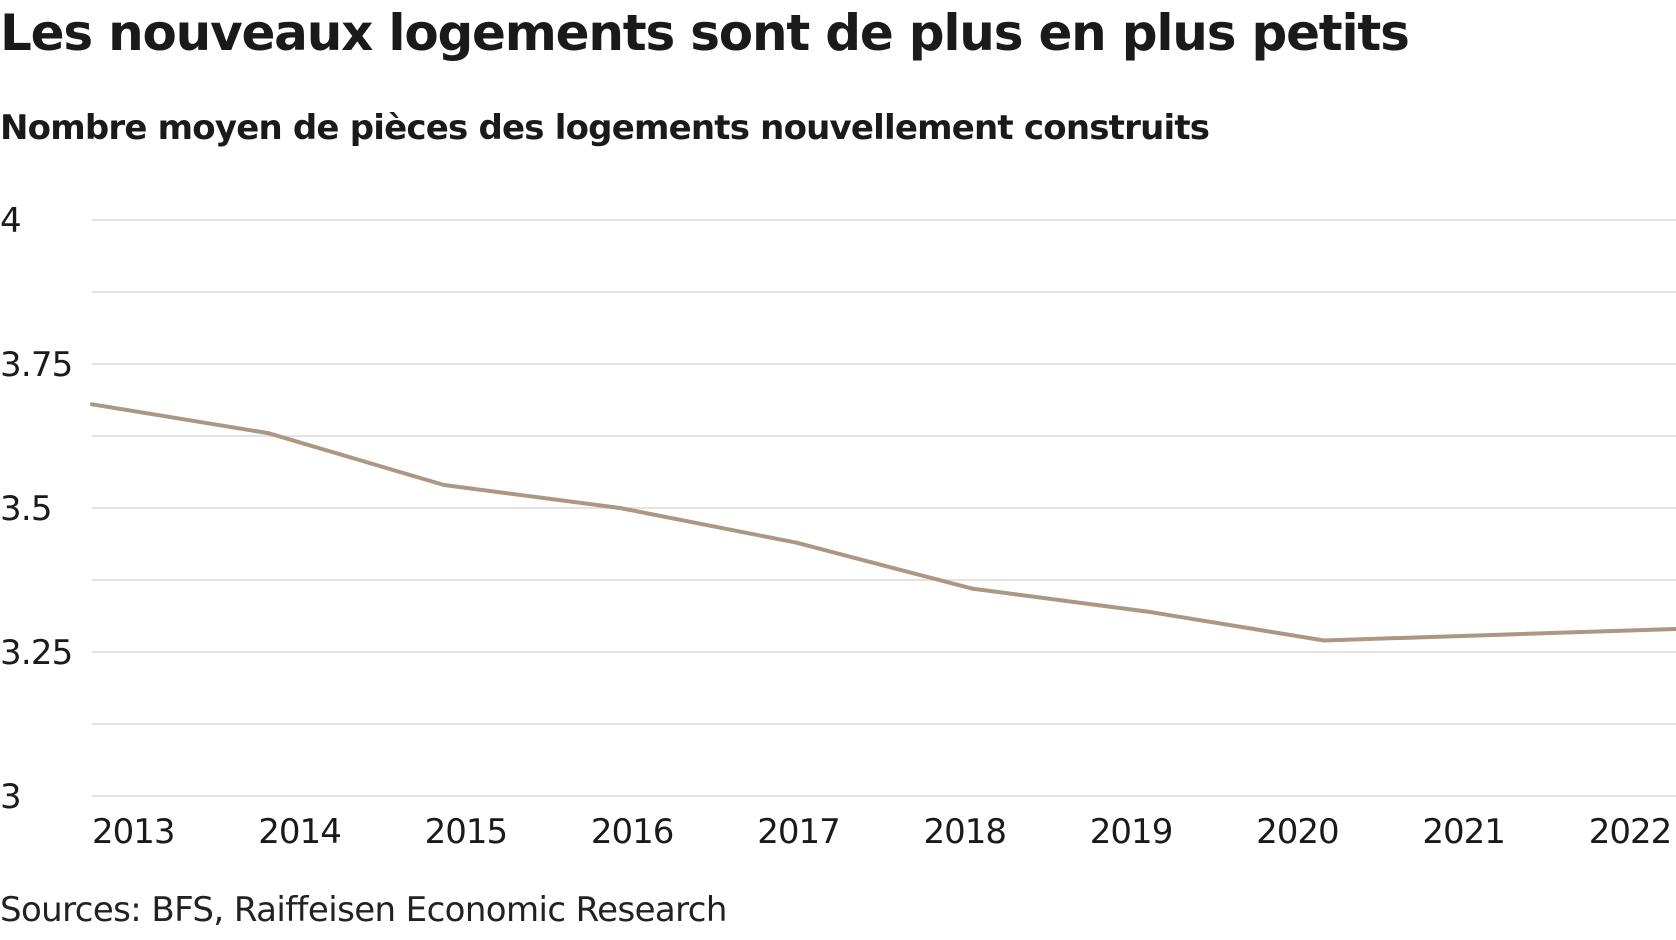  Describe the element at coordinates (632, 832) in the screenshot. I see `x-tick-label: 2016` at that location.